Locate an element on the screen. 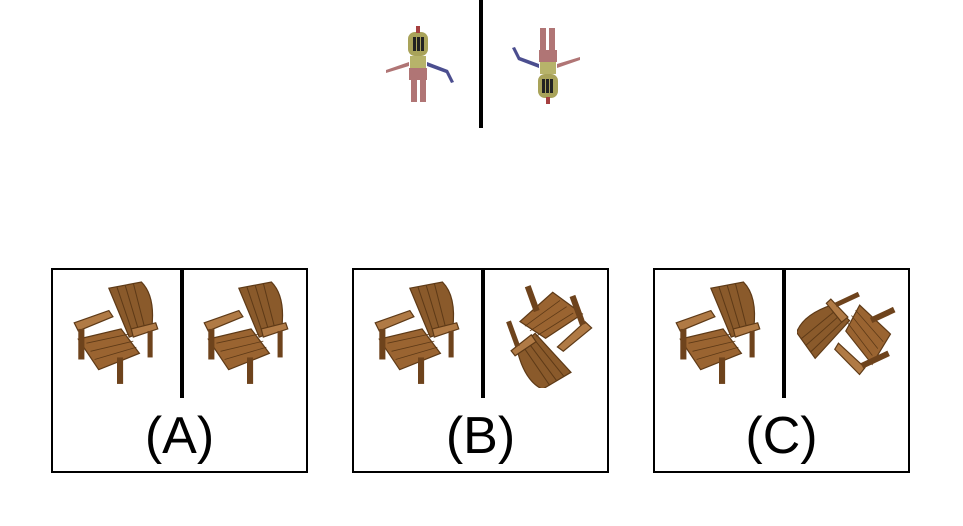 The image size is (963, 526). reference-divider is located at coordinates (481, 64).